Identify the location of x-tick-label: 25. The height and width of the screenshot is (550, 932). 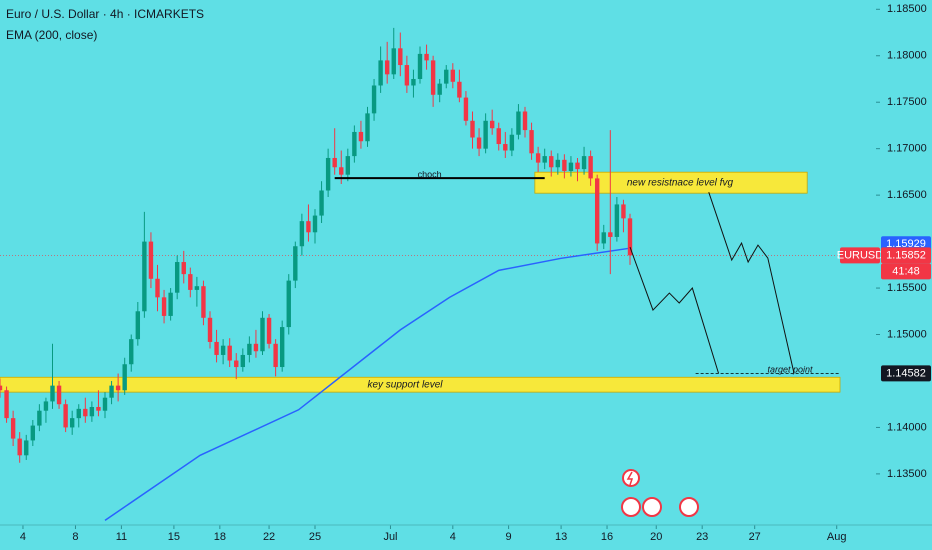
(315, 537).